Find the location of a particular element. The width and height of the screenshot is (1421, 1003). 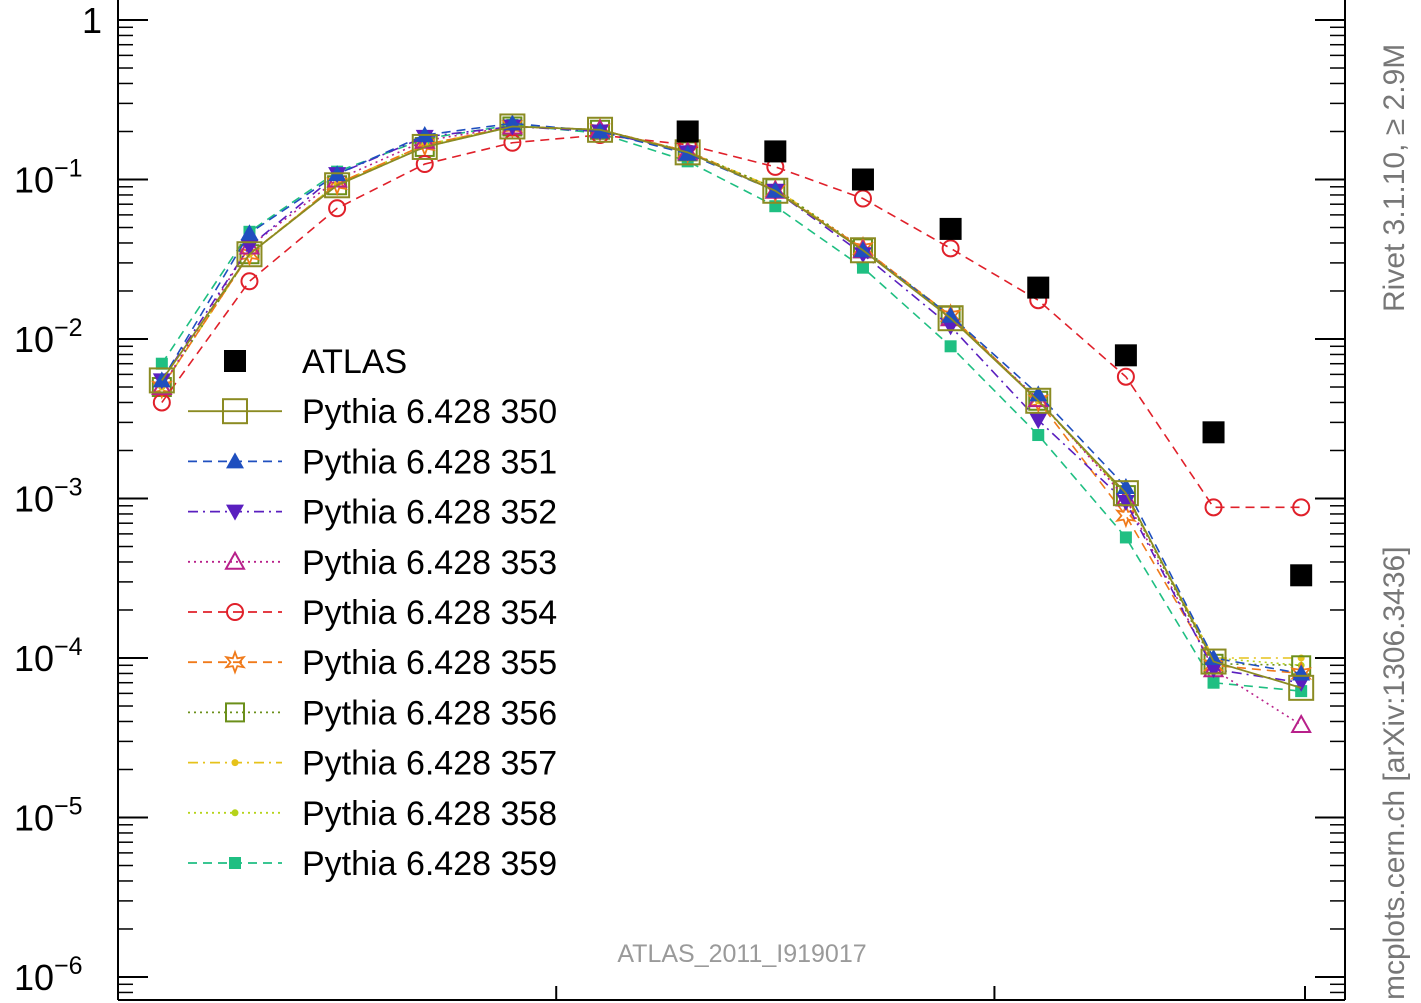

watermark: ATLAS_2011_I919017 is located at coordinates (741, 954).